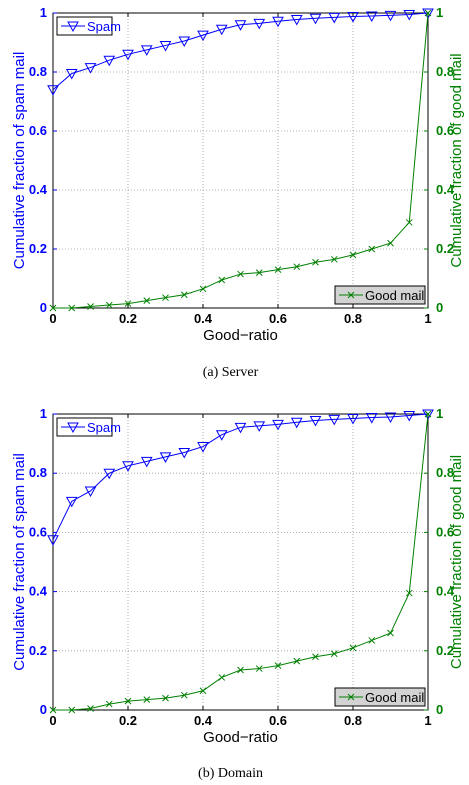 This screenshot has height=785, width=469. What do you see at coordinates (278, 318) in the screenshot?
I see `x-tick-label: 0.6` at bounding box center [278, 318].